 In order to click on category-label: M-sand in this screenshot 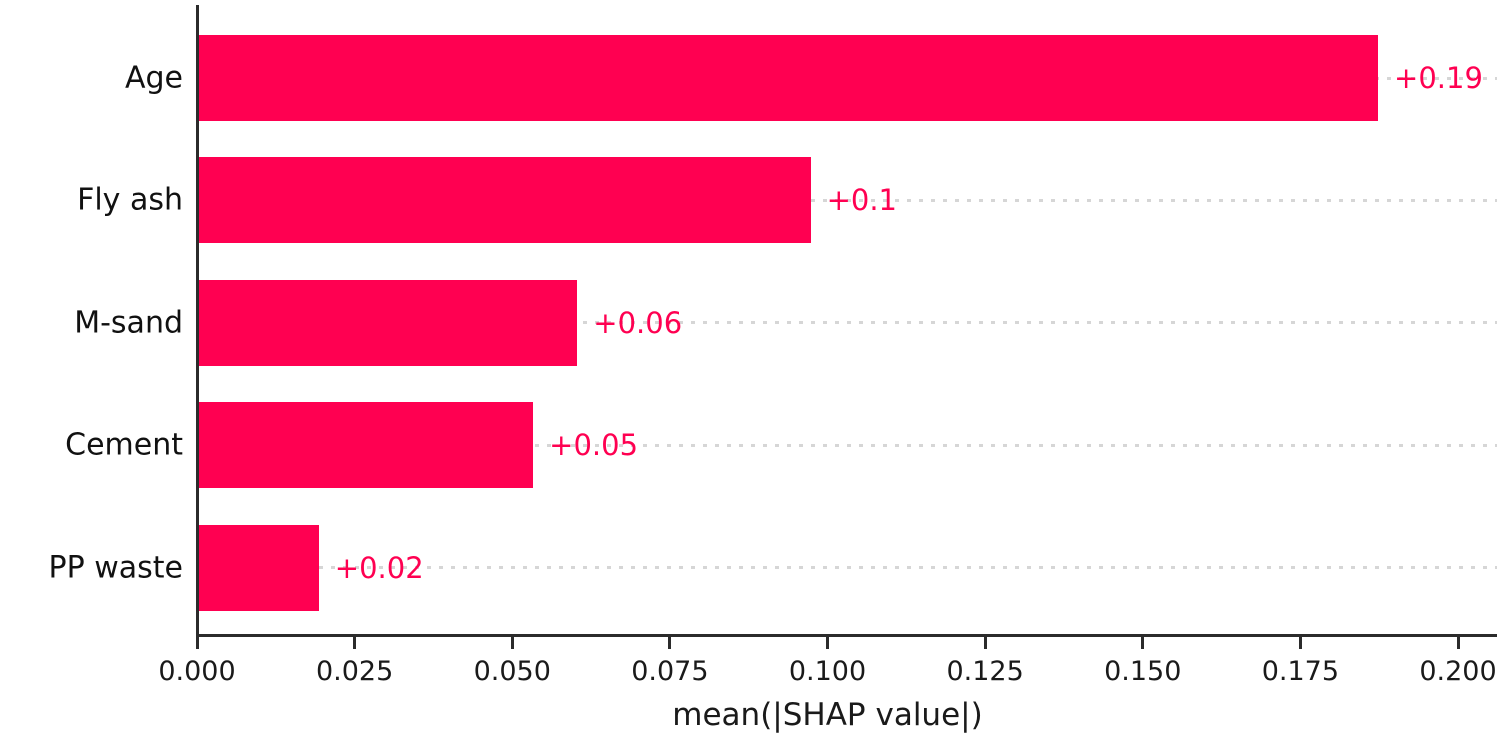, I will do `click(128, 323)`.